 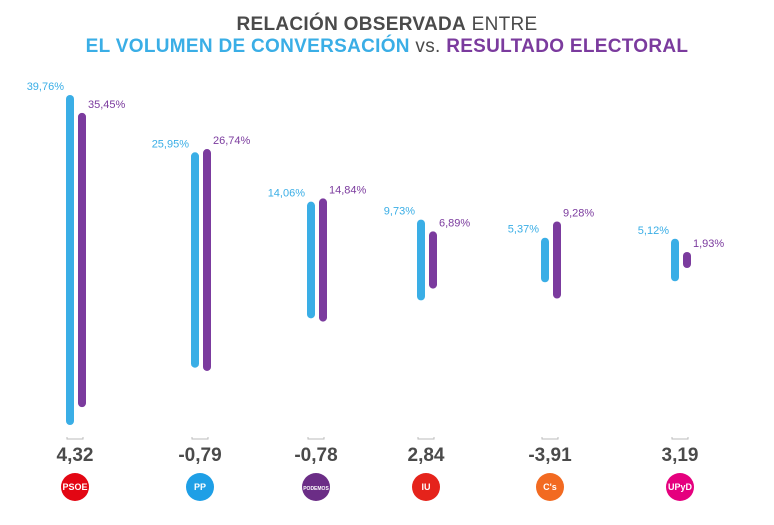 I want to click on party-logo-1: PP, so click(x=200, y=487).